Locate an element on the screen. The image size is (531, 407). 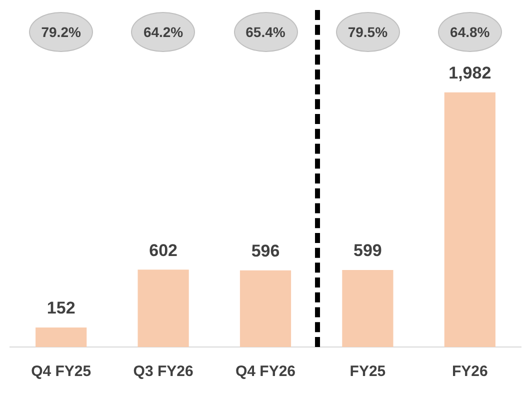
x-tick-label: Q3 FY26 is located at coordinates (163, 371).